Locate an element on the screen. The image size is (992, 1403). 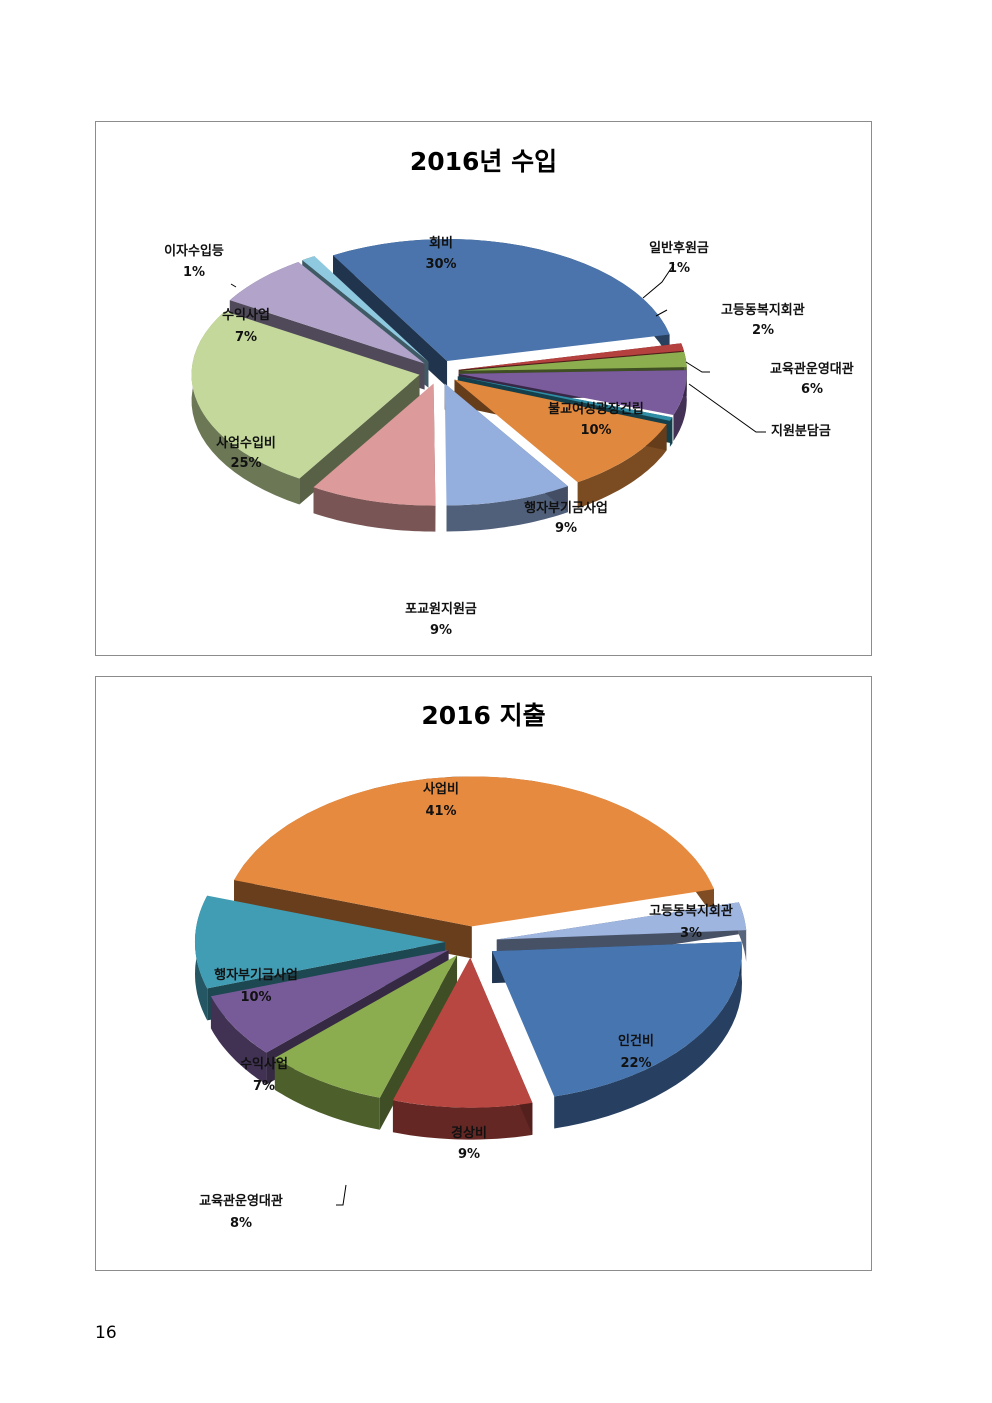
slice-2-side is located at coordinates (648, 1035).